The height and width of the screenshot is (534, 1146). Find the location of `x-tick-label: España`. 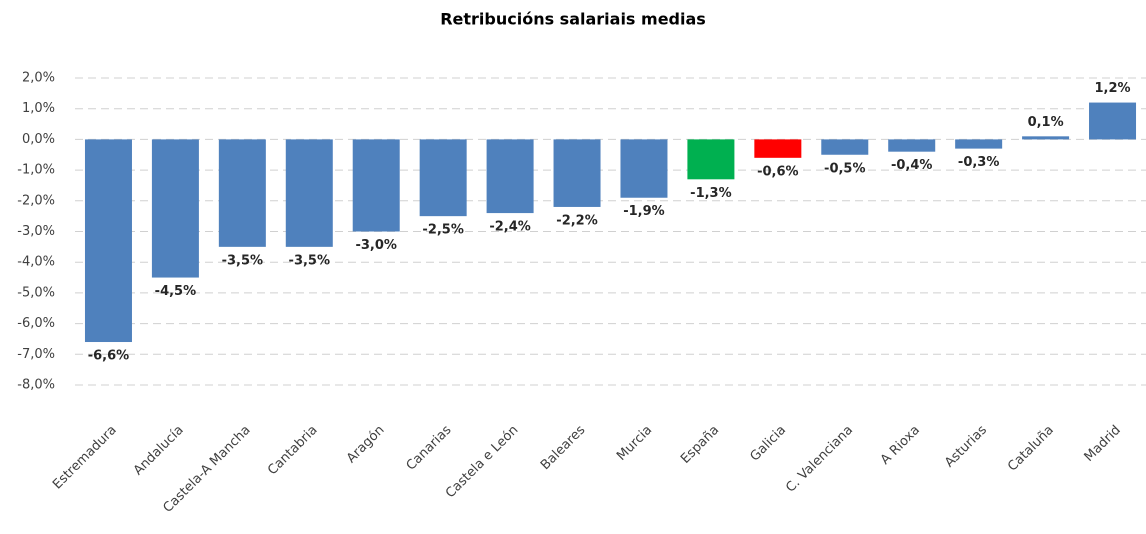

x-tick-label: España is located at coordinates (700, 445).